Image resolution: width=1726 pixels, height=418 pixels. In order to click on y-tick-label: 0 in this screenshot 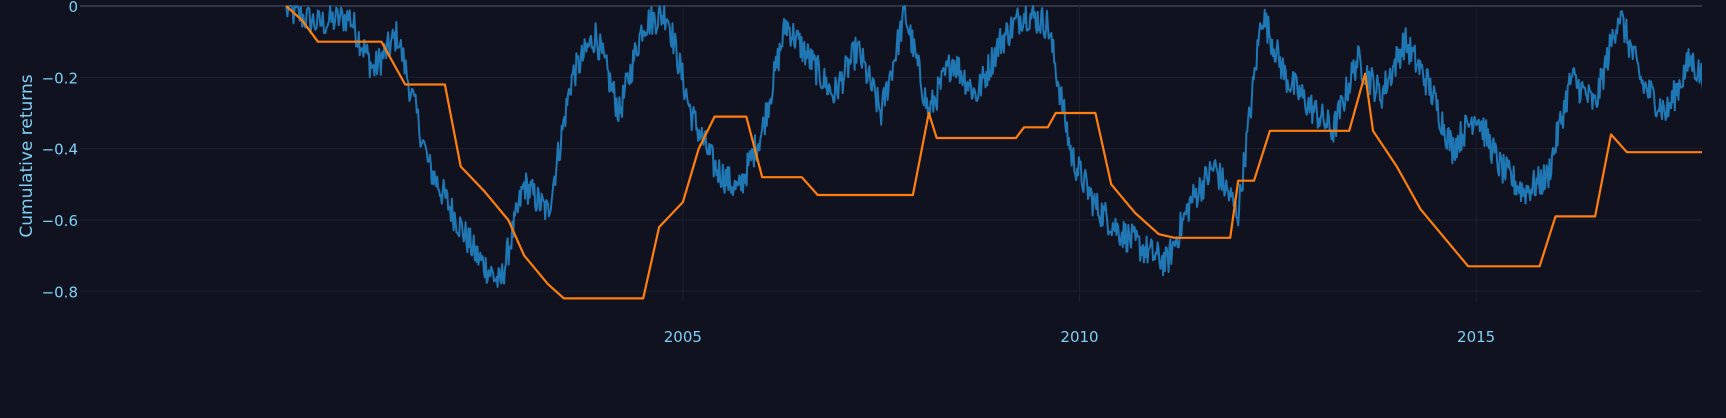, I will do `click(73, 8)`.